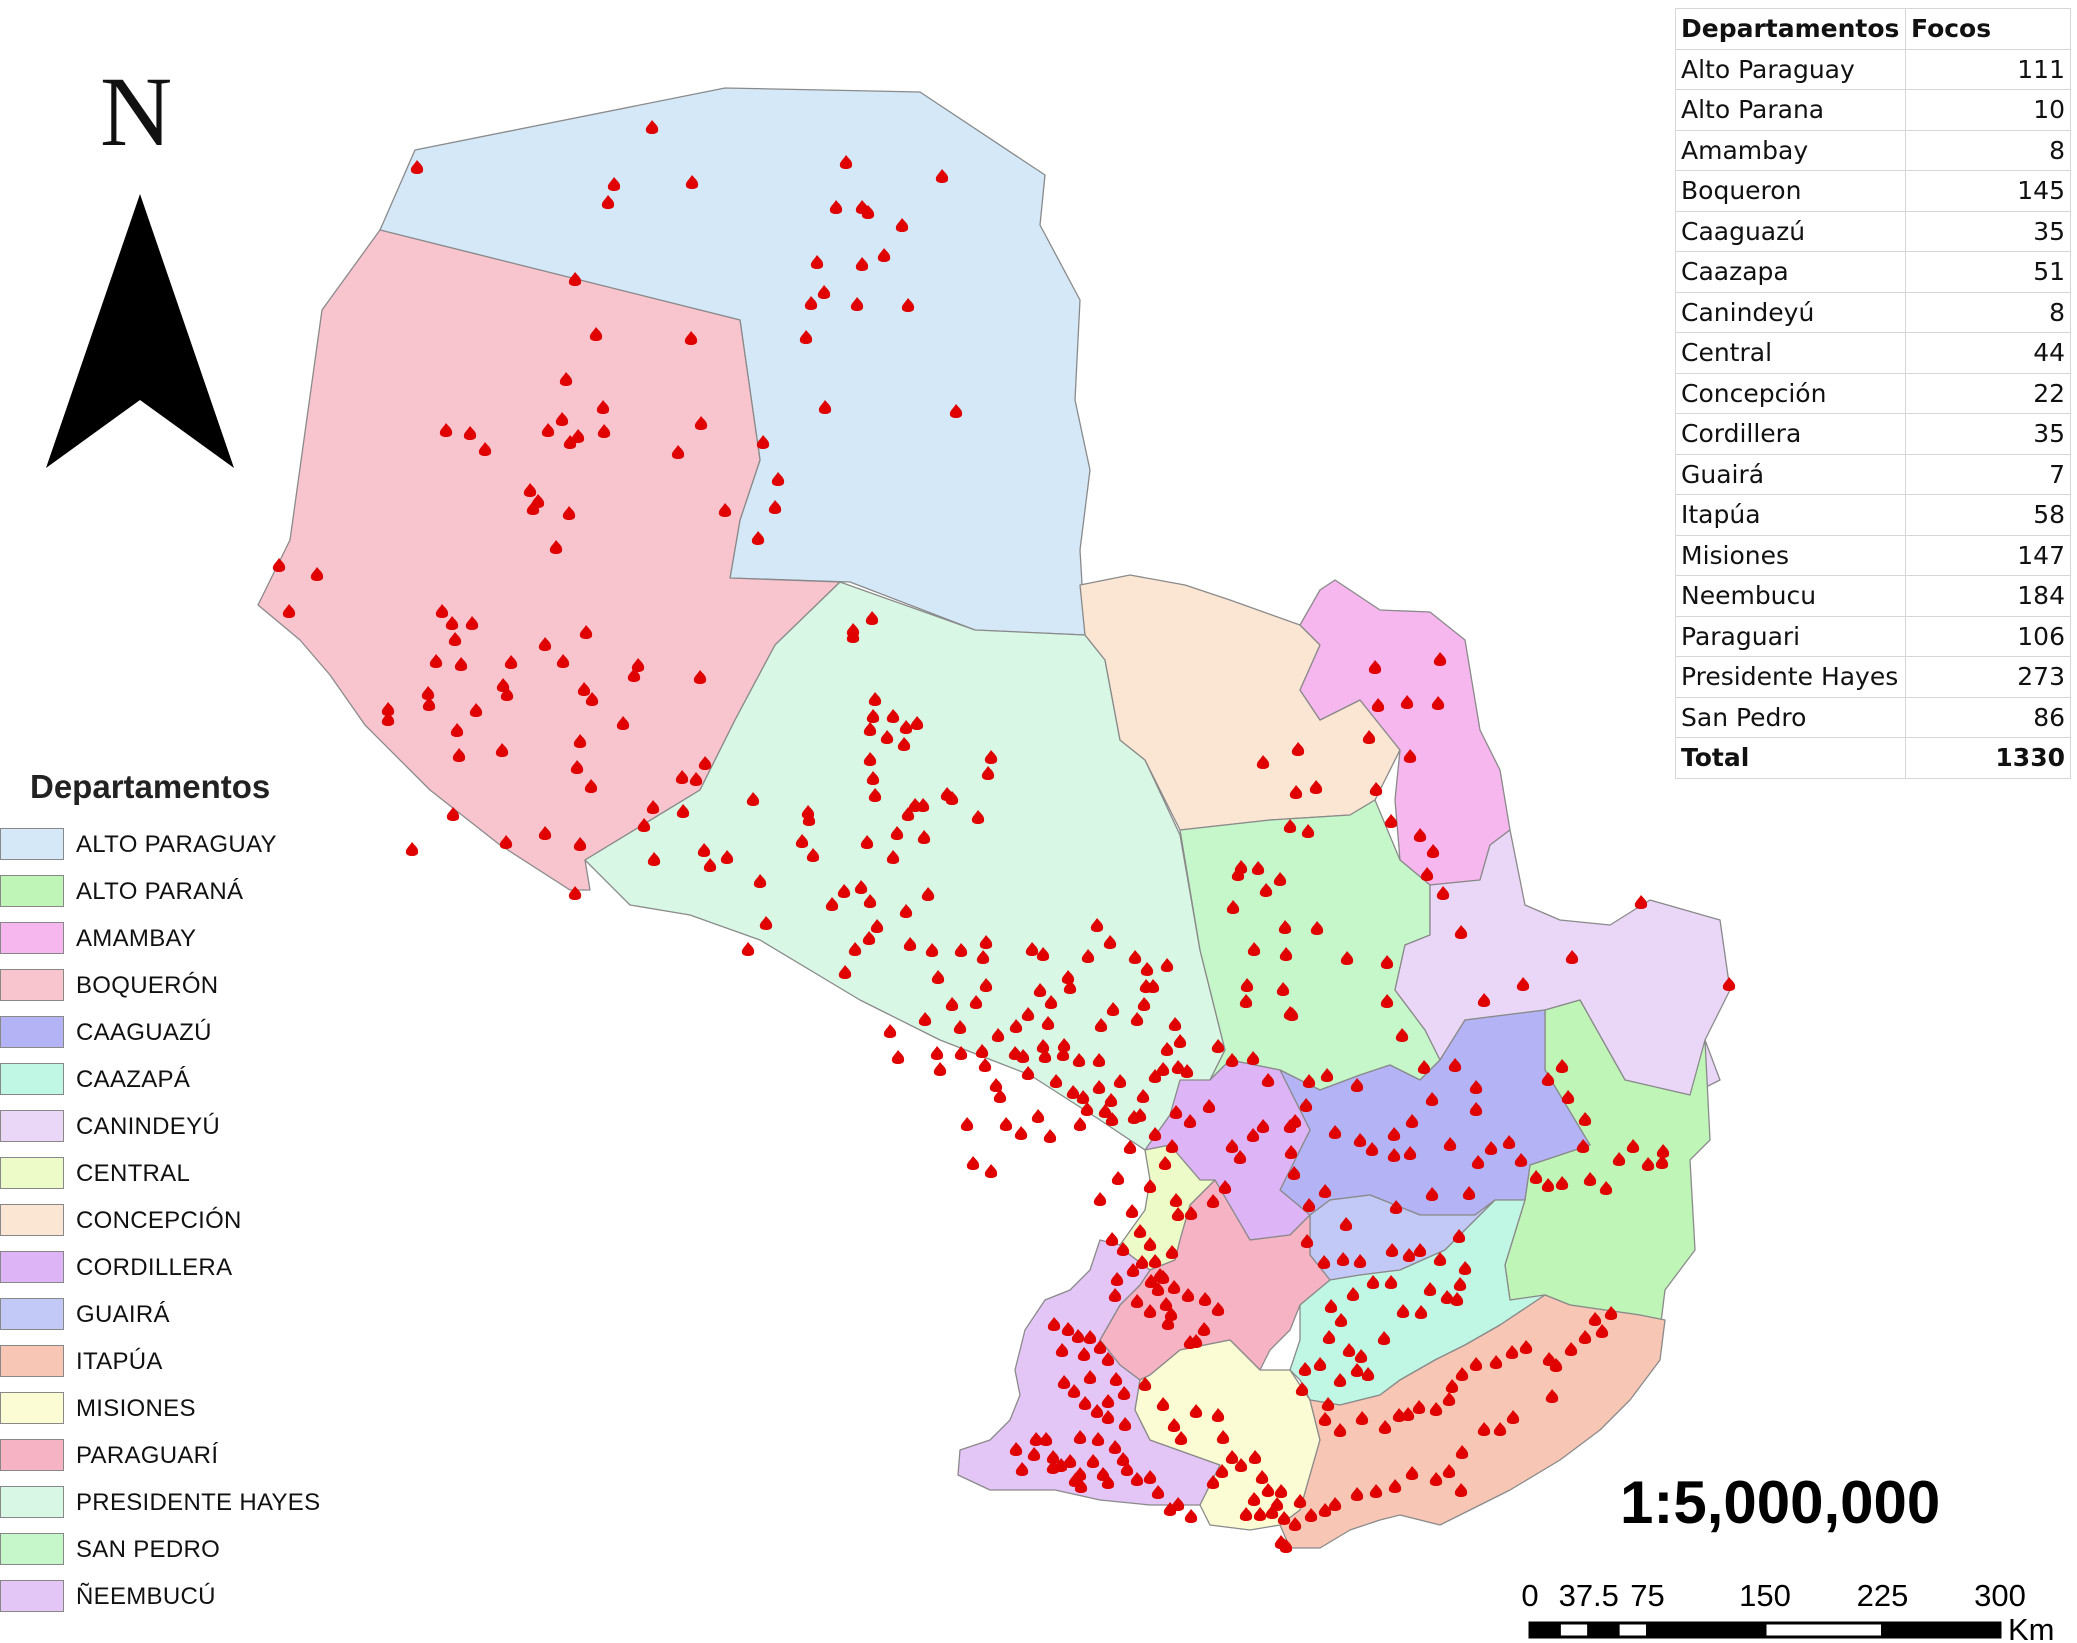 The height and width of the screenshot is (1643, 2077). What do you see at coordinates (1790, 29) in the screenshot?
I see `table-header-departamentos: Departamentos` at bounding box center [1790, 29].